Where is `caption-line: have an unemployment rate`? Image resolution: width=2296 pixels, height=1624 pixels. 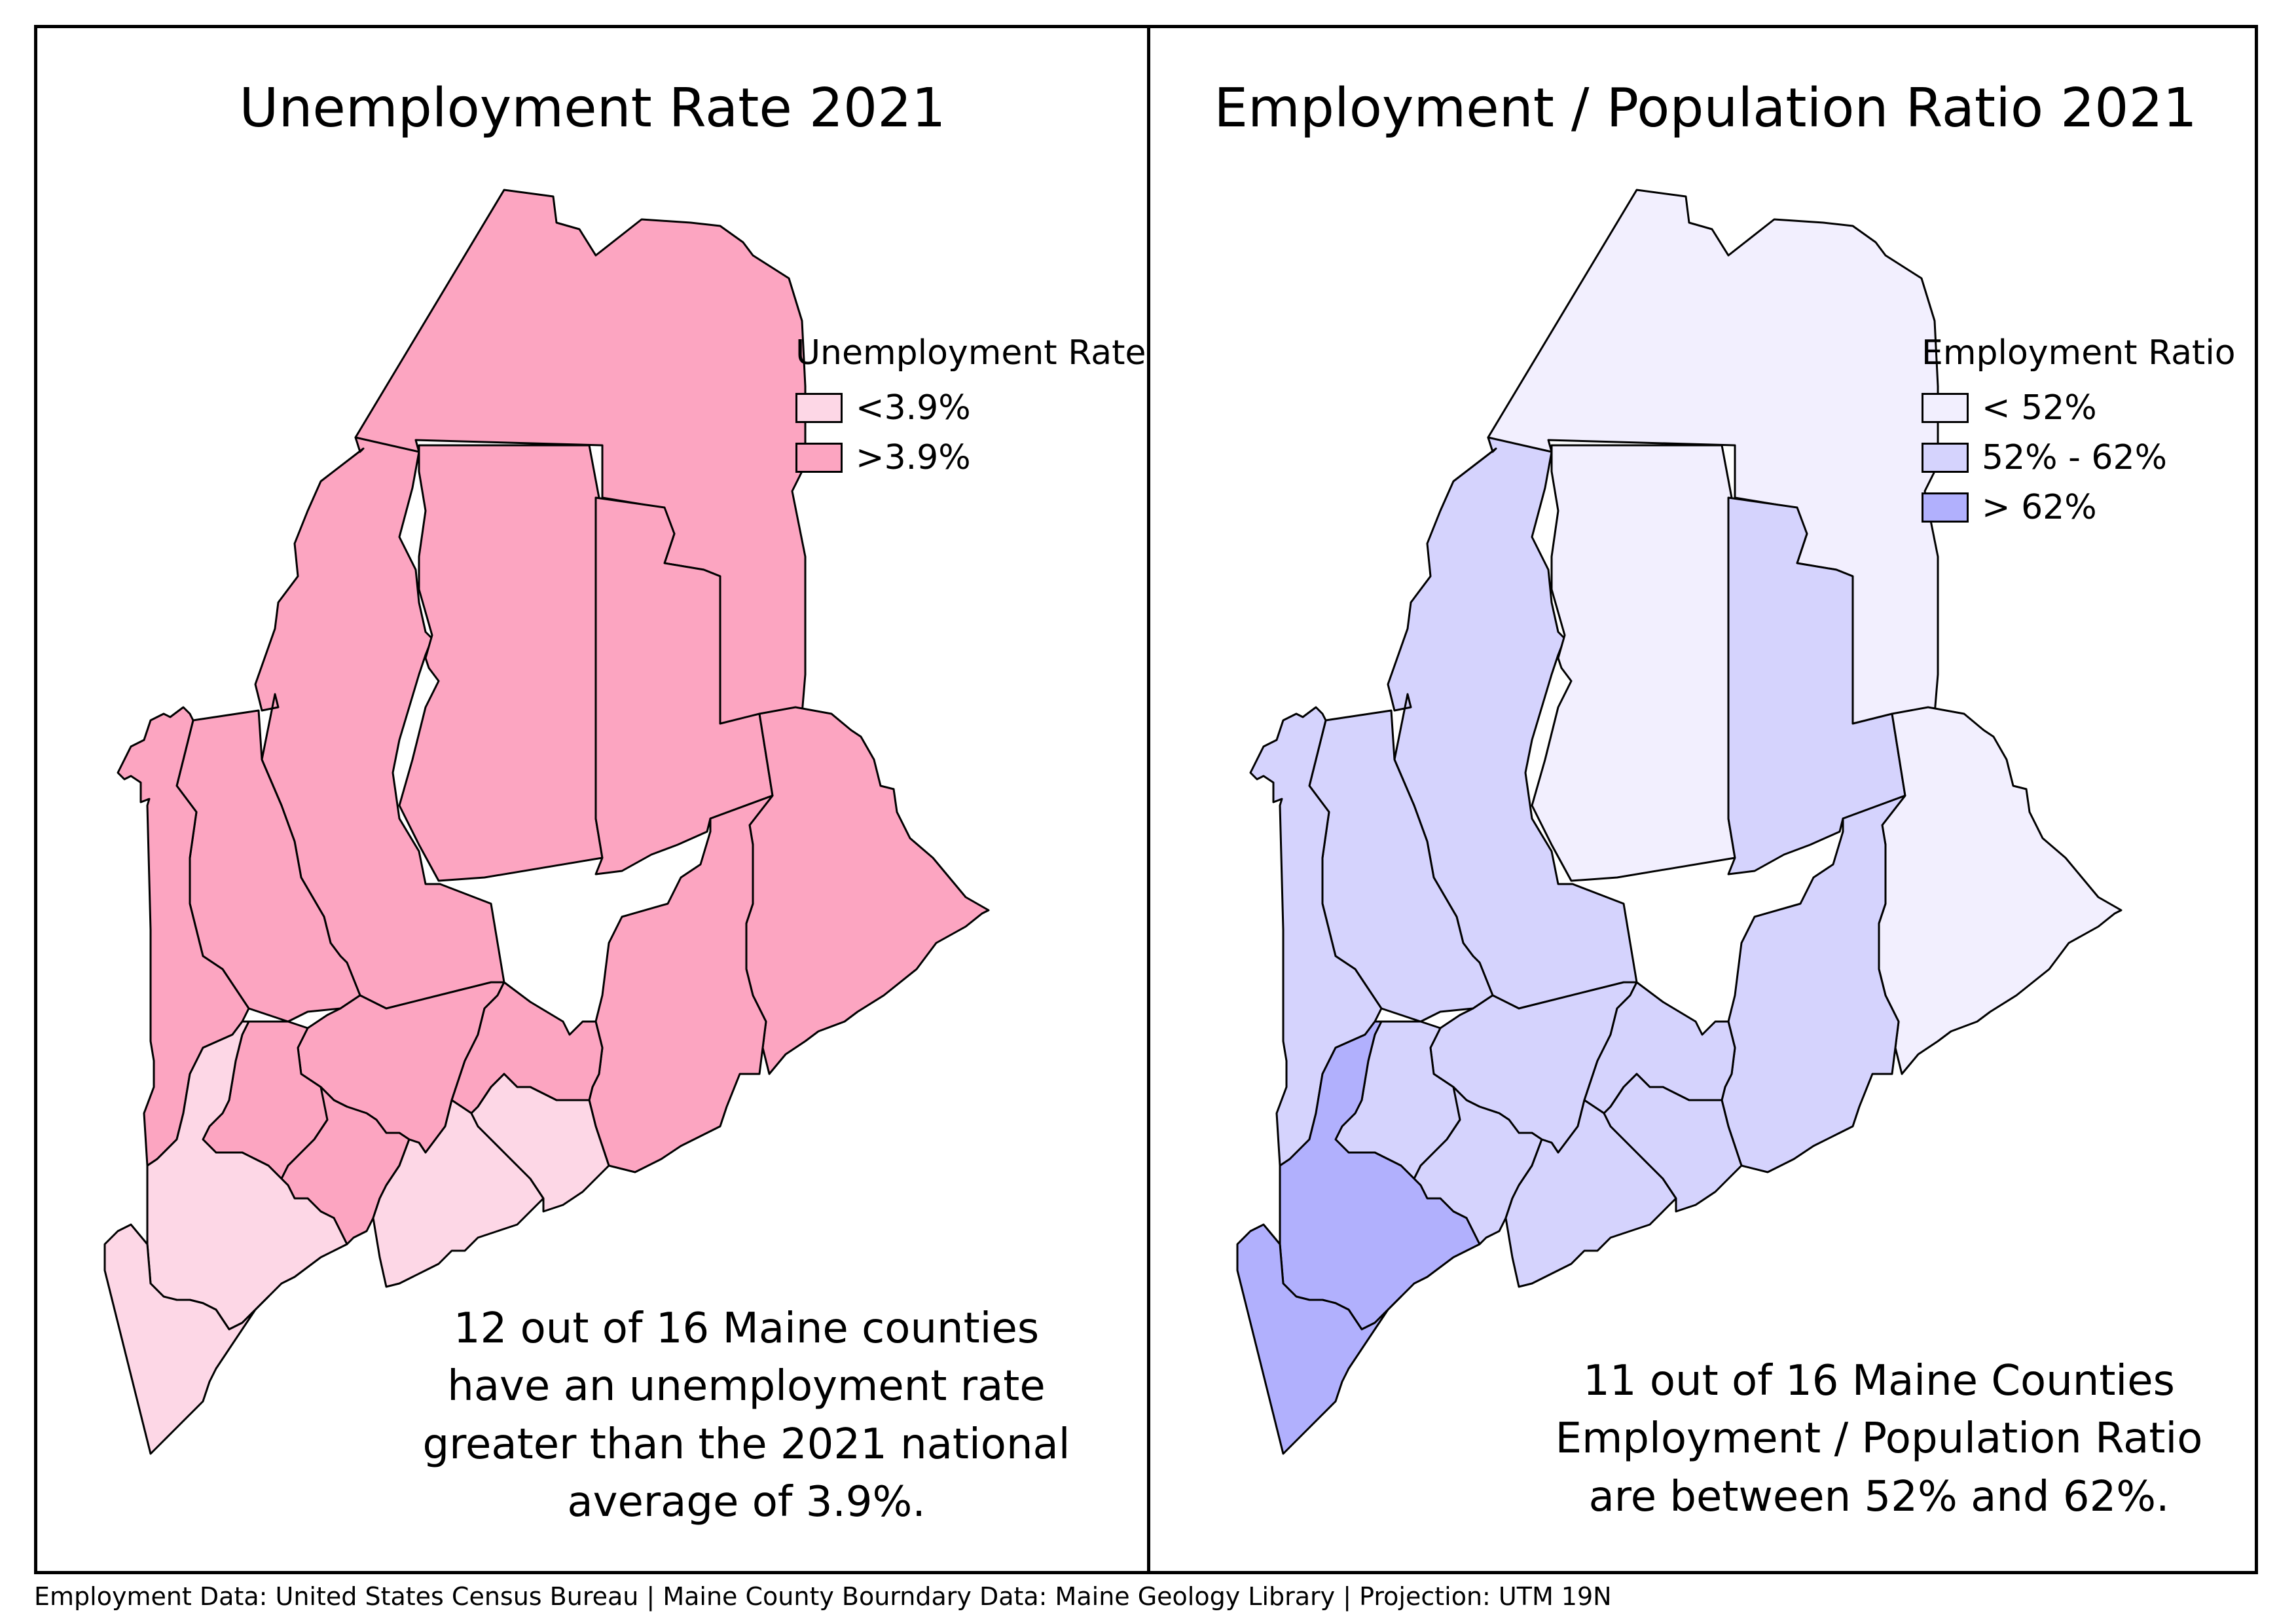 caption-line: have an unemployment rate is located at coordinates (746, 1386).